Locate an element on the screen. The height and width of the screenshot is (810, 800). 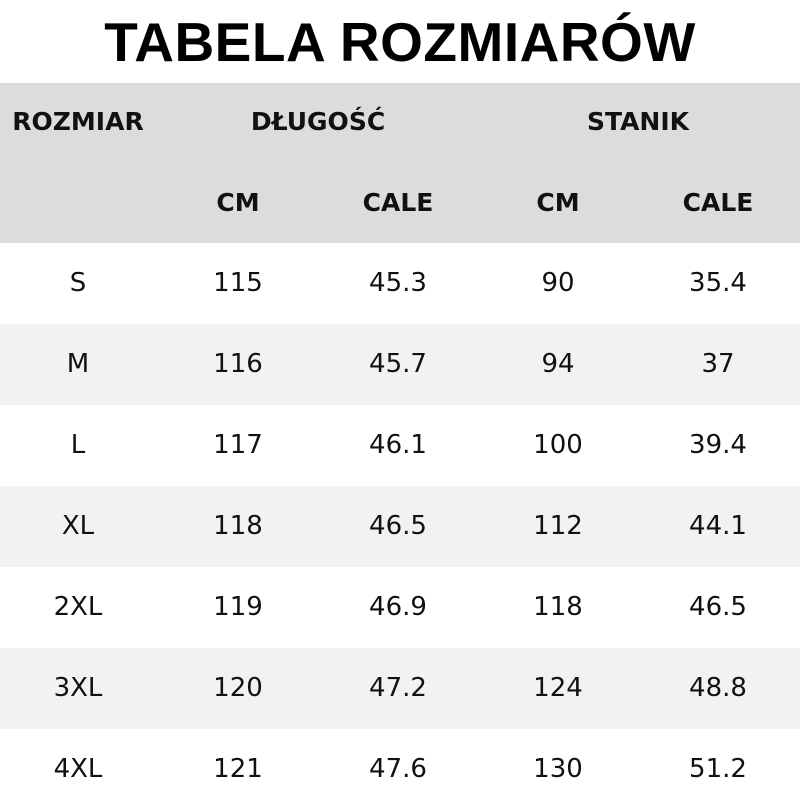
cell-bust-cm: 90 is located at coordinates (558, 283).